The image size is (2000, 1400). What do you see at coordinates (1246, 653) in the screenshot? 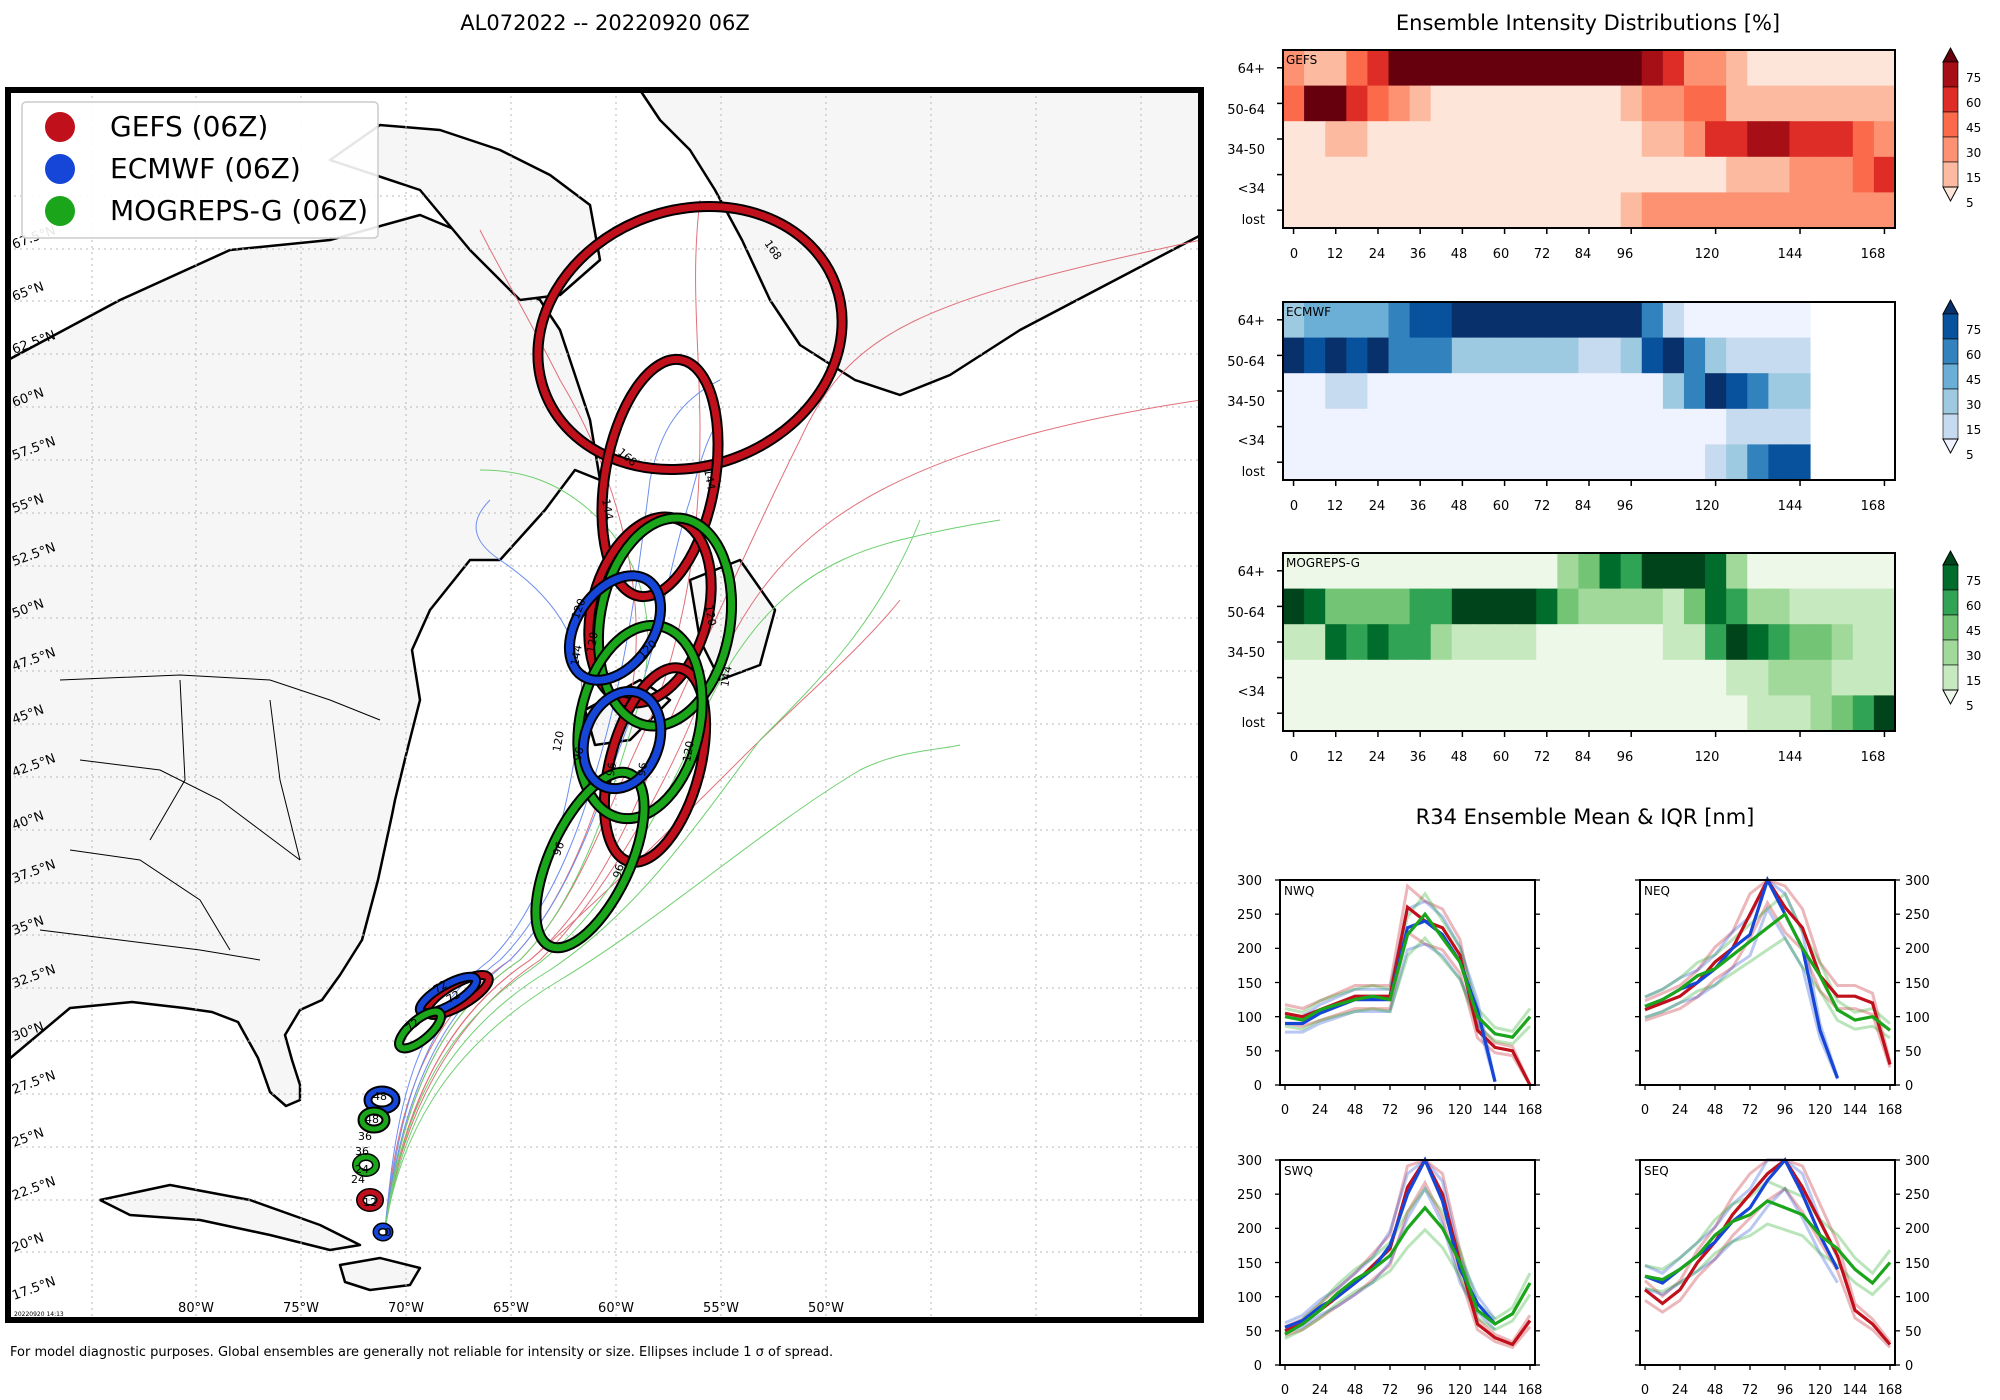
I see `ylabel-34-50: 34-50` at bounding box center [1246, 653].